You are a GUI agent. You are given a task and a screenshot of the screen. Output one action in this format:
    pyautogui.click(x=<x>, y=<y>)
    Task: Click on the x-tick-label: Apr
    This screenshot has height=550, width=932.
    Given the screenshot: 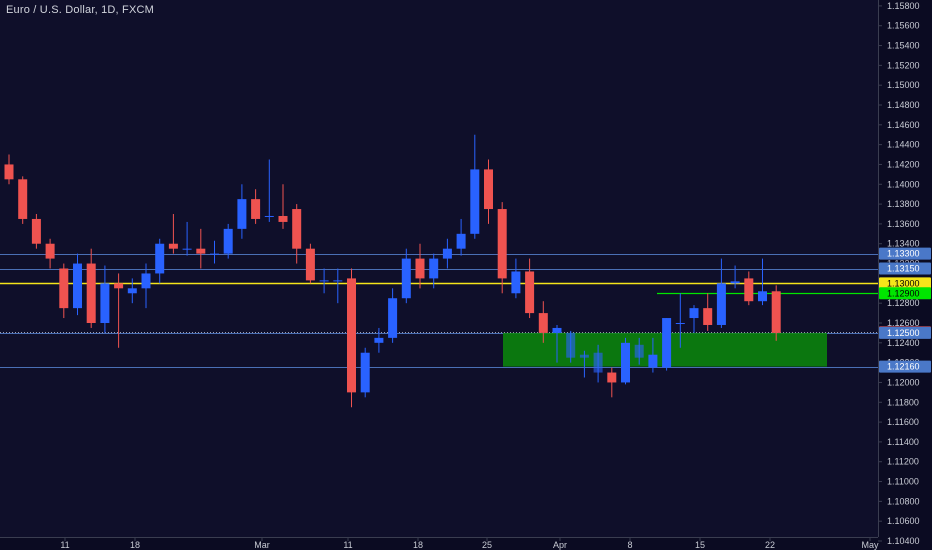 What is the action you would take?
    pyautogui.click(x=560, y=545)
    